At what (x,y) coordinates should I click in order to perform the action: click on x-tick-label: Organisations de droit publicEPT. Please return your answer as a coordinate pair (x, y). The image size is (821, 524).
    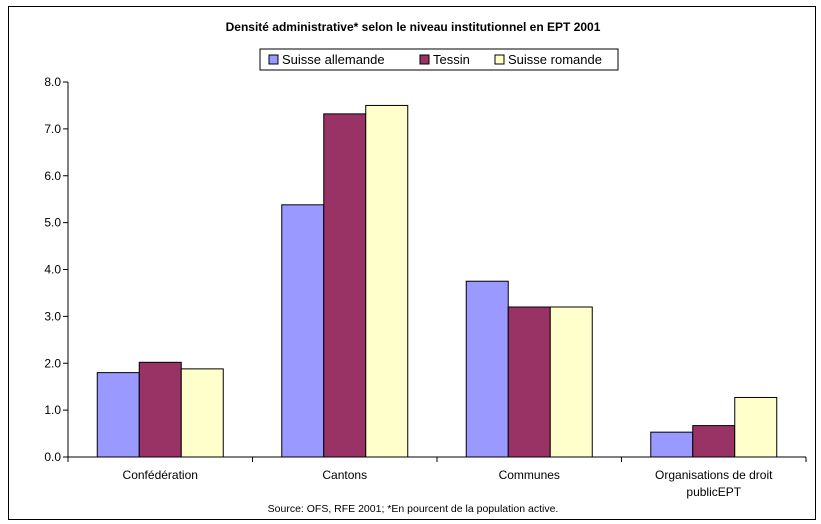
    Looking at the image, I should click on (714, 483).